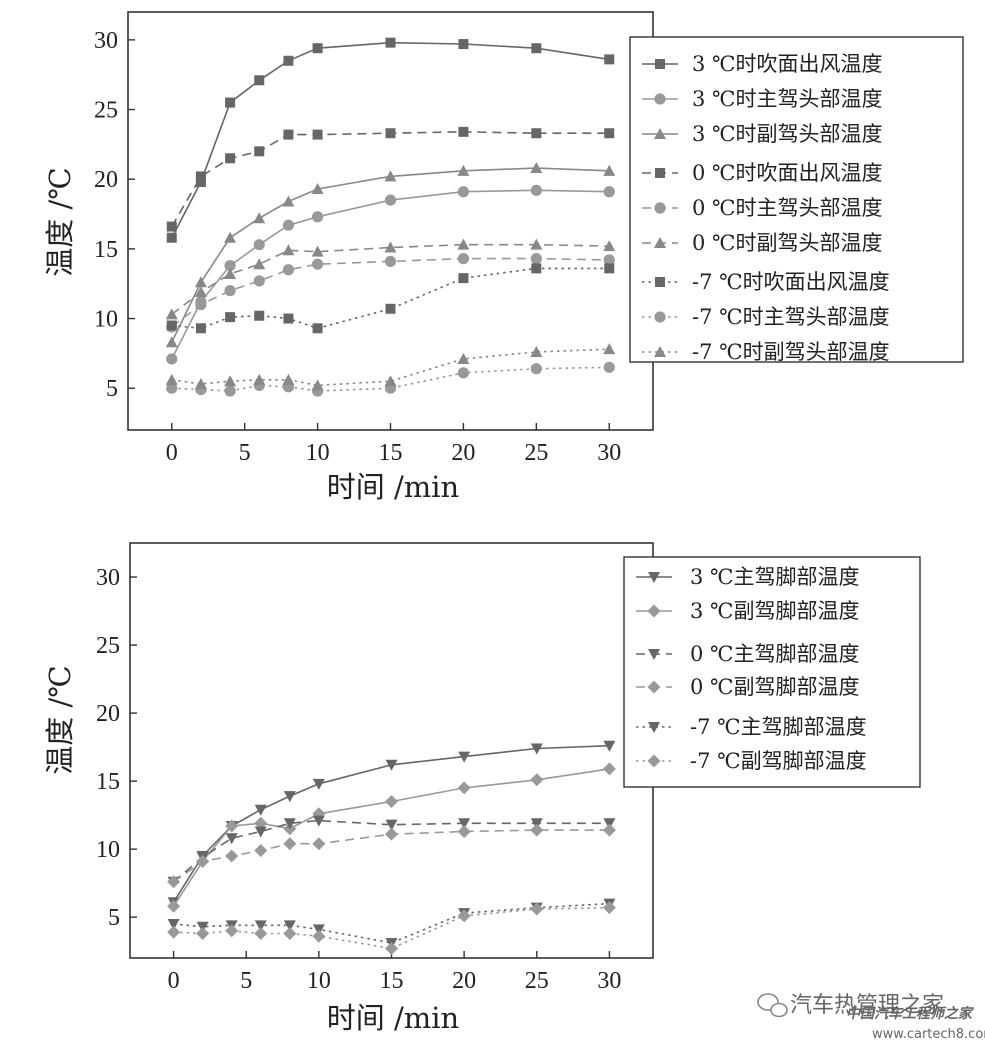 The width and height of the screenshot is (985, 1049). Describe the element at coordinates (796, 199) in the screenshot. I see `legend-box` at that location.